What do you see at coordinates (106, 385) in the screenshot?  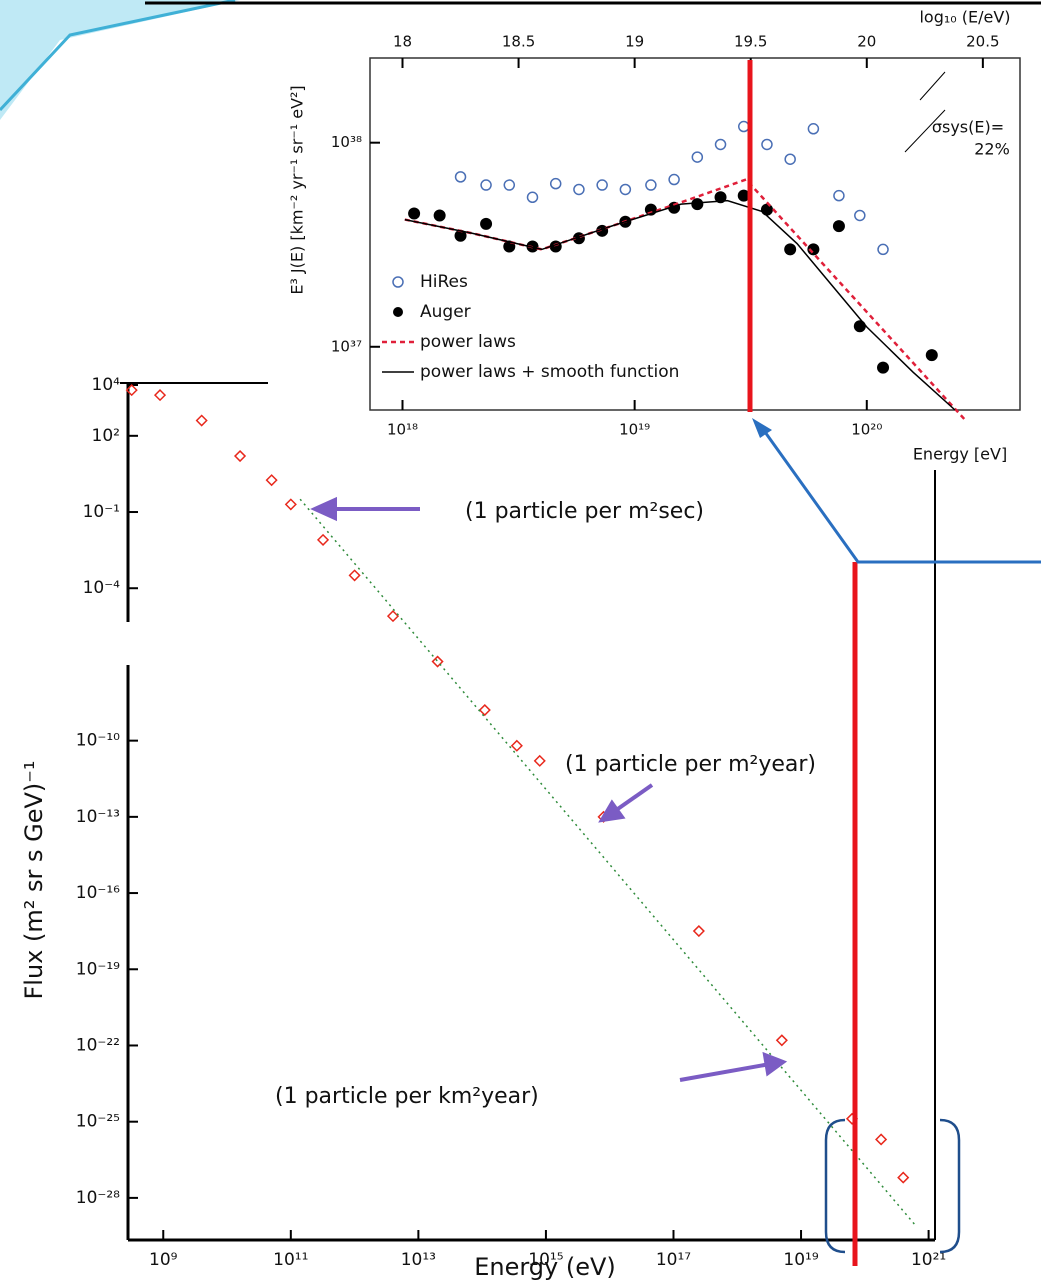 I see `y-tick-label: 10⁴` at bounding box center [106, 385].